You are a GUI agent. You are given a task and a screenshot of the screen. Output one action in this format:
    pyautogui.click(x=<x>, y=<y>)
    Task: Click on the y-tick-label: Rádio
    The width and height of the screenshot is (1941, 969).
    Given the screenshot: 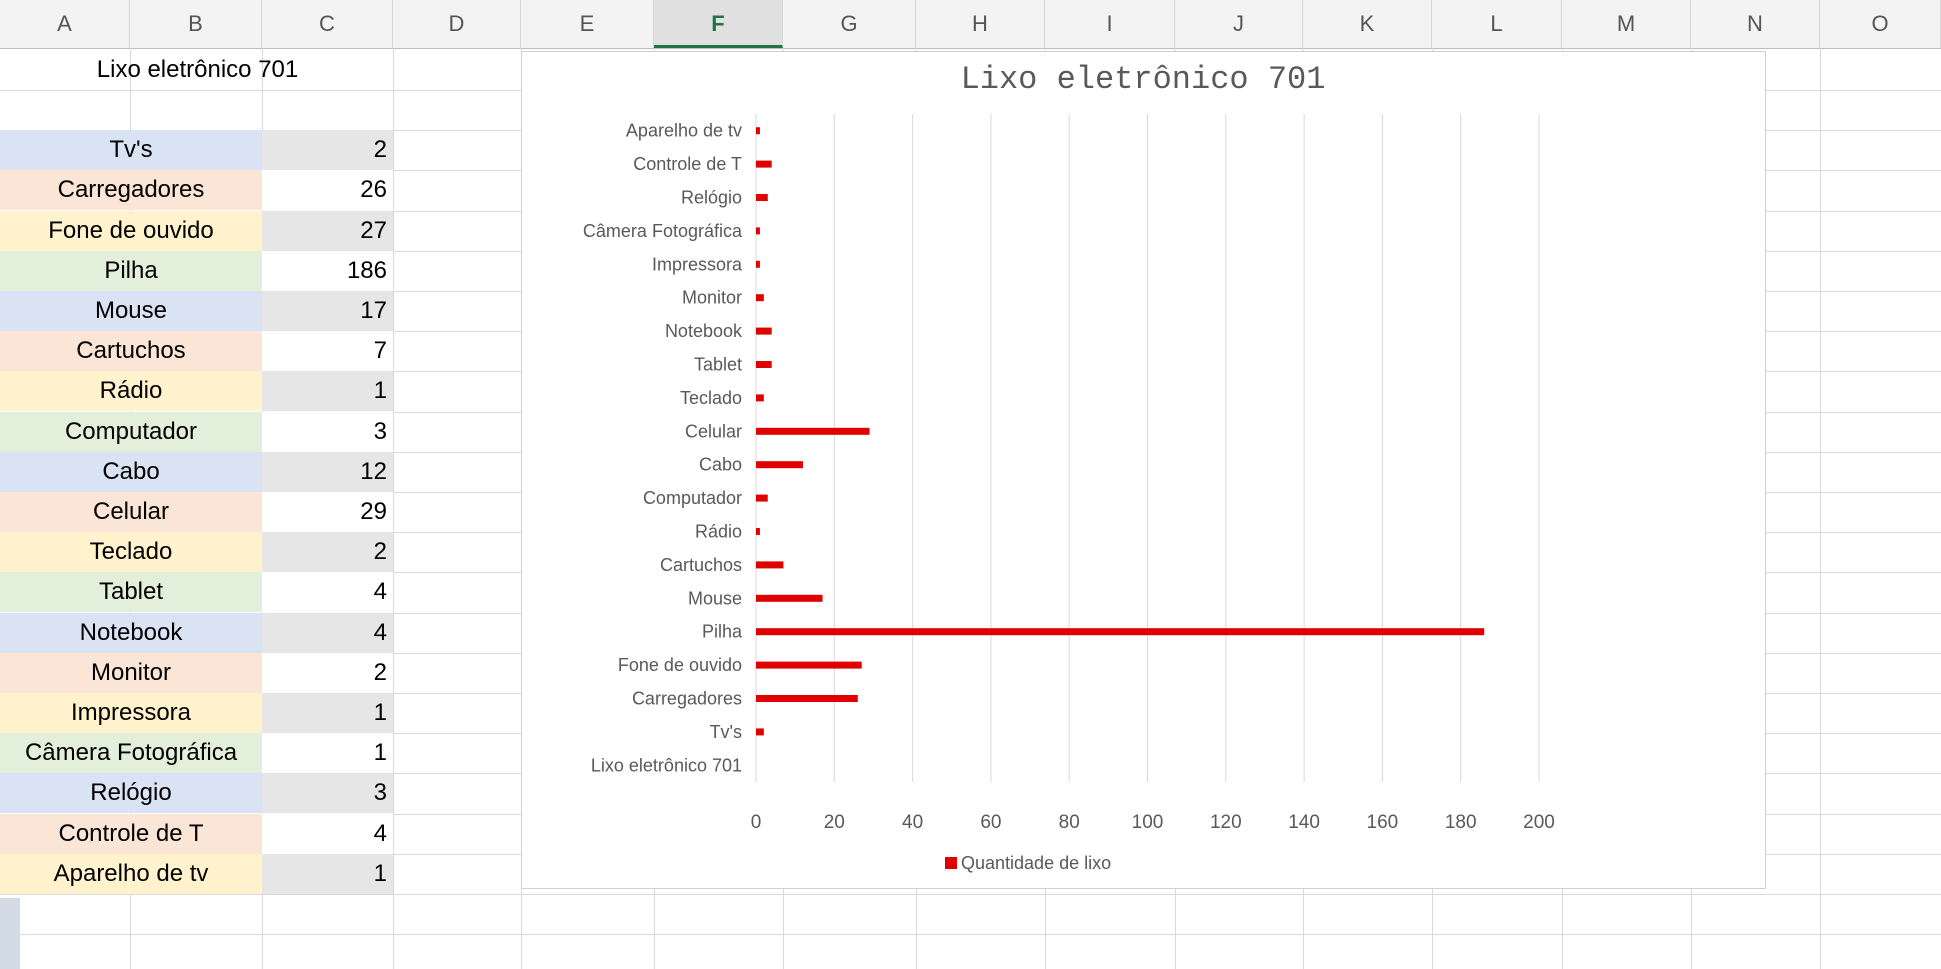 What is the action you would take?
    pyautogui.click(x=718, y=532)
    